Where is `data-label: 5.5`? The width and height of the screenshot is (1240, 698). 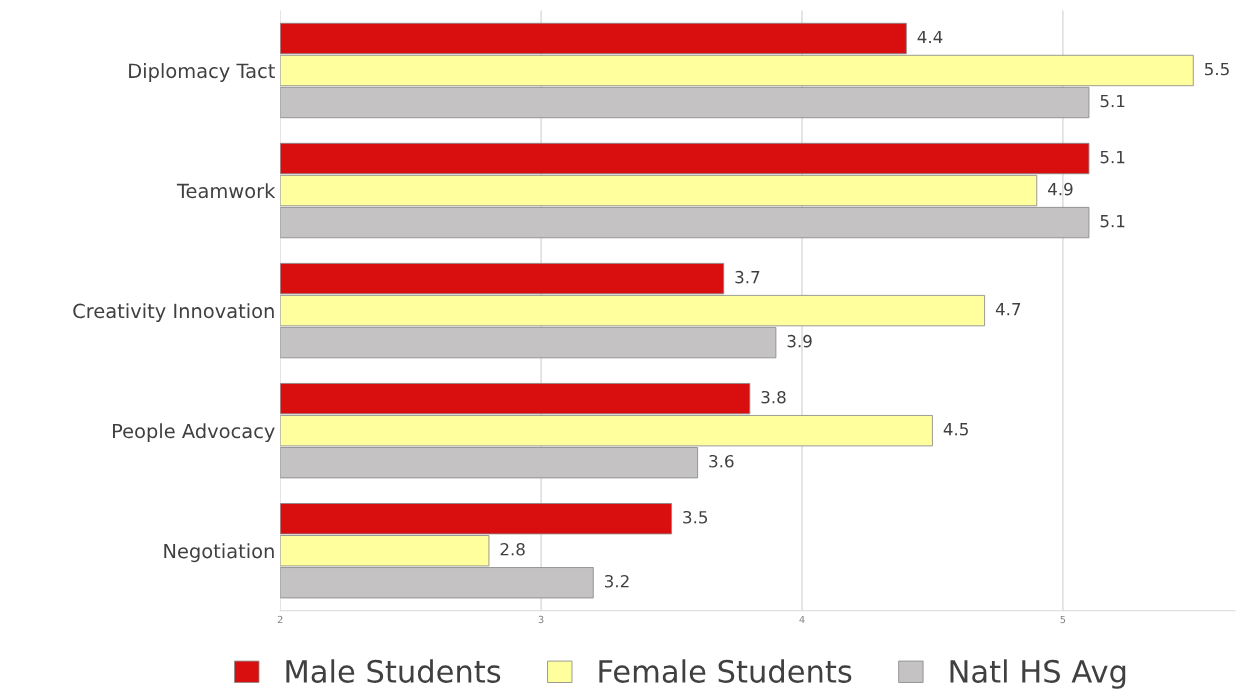 data-label: 5.5 is located at coordinates (1217, 69).